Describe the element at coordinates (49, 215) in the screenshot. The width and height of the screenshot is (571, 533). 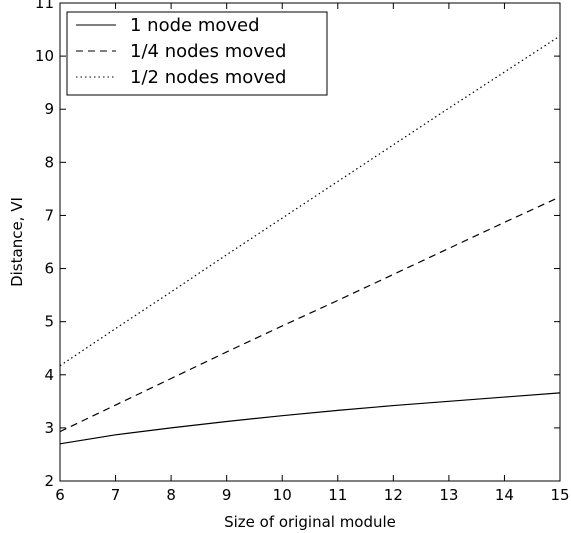
I see `y-tick-label: 7` at that location.